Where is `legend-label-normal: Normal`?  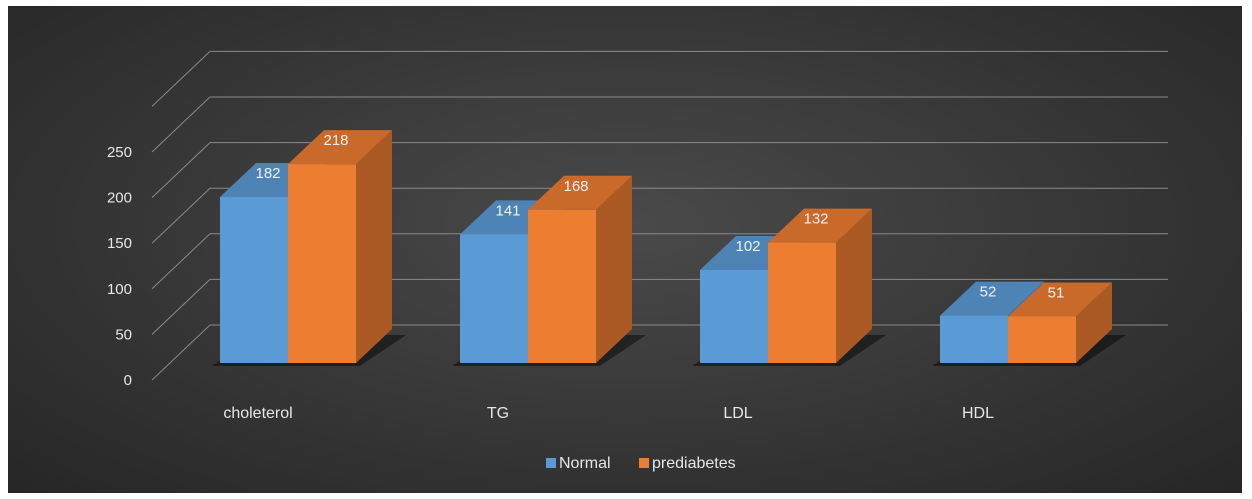
legend-label-normal: Normal is located at coordinates (585, 463).